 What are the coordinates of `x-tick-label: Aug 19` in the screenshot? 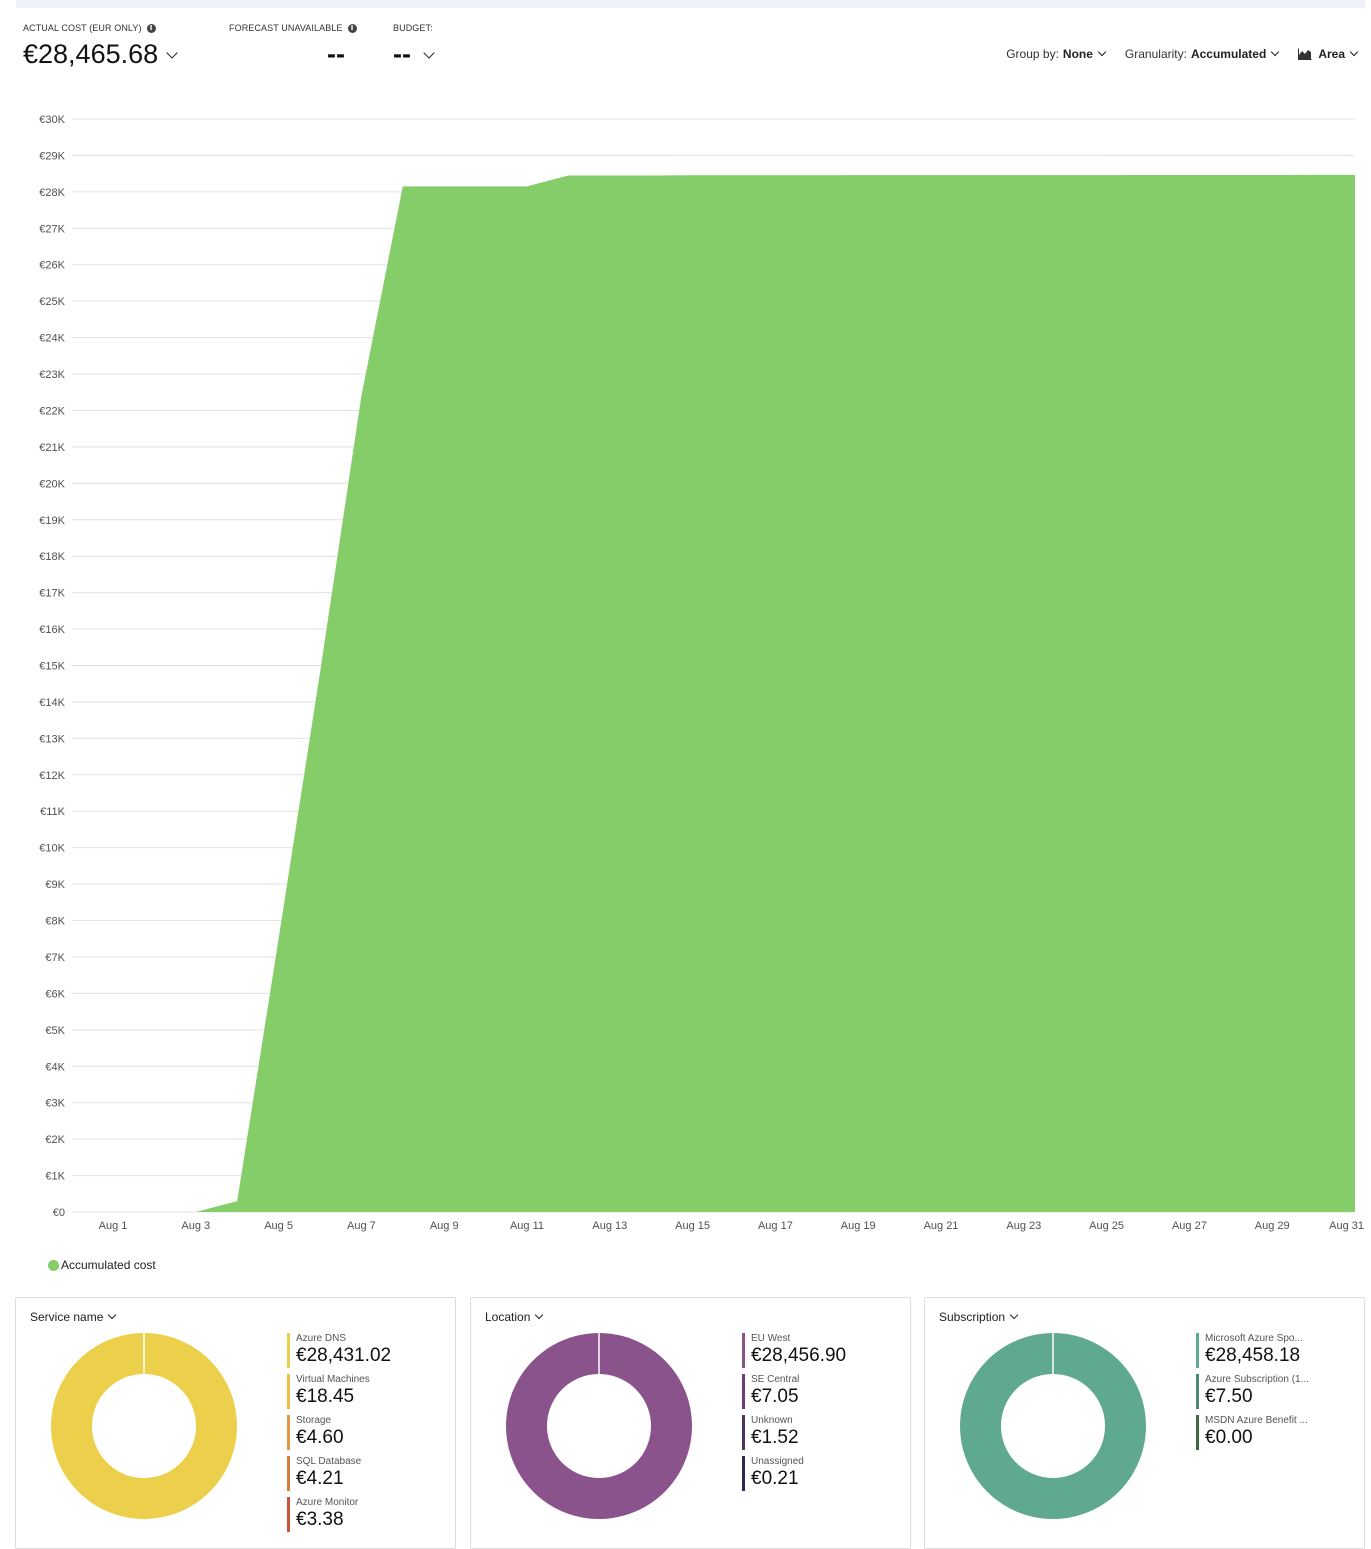 It's located at (858, 1226).